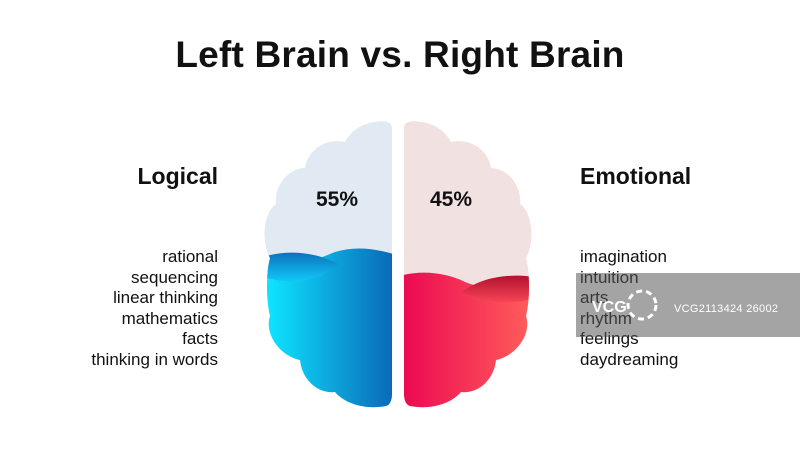 The image size is (800, 449). Describe the element at coordinates (451, 199) in the screenshot. I see `right-percent-label: 45%` at that location.